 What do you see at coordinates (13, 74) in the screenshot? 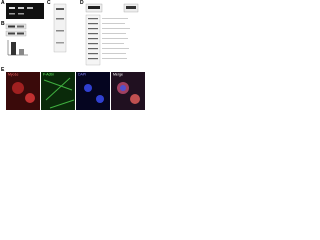
I see `image-label: Myo1e` at bounding box center [13, 74].